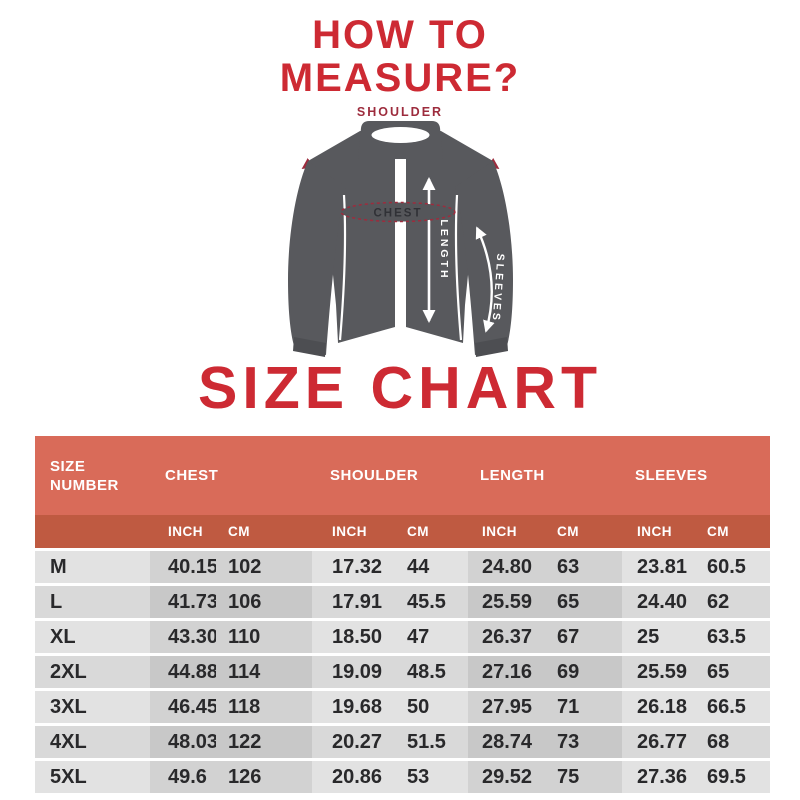 The height and width of the screenshot is (800, 800). Describe the element at coordinates (506, 637) in the screenshot. I see `measurement-cell: 26.37` at that location.